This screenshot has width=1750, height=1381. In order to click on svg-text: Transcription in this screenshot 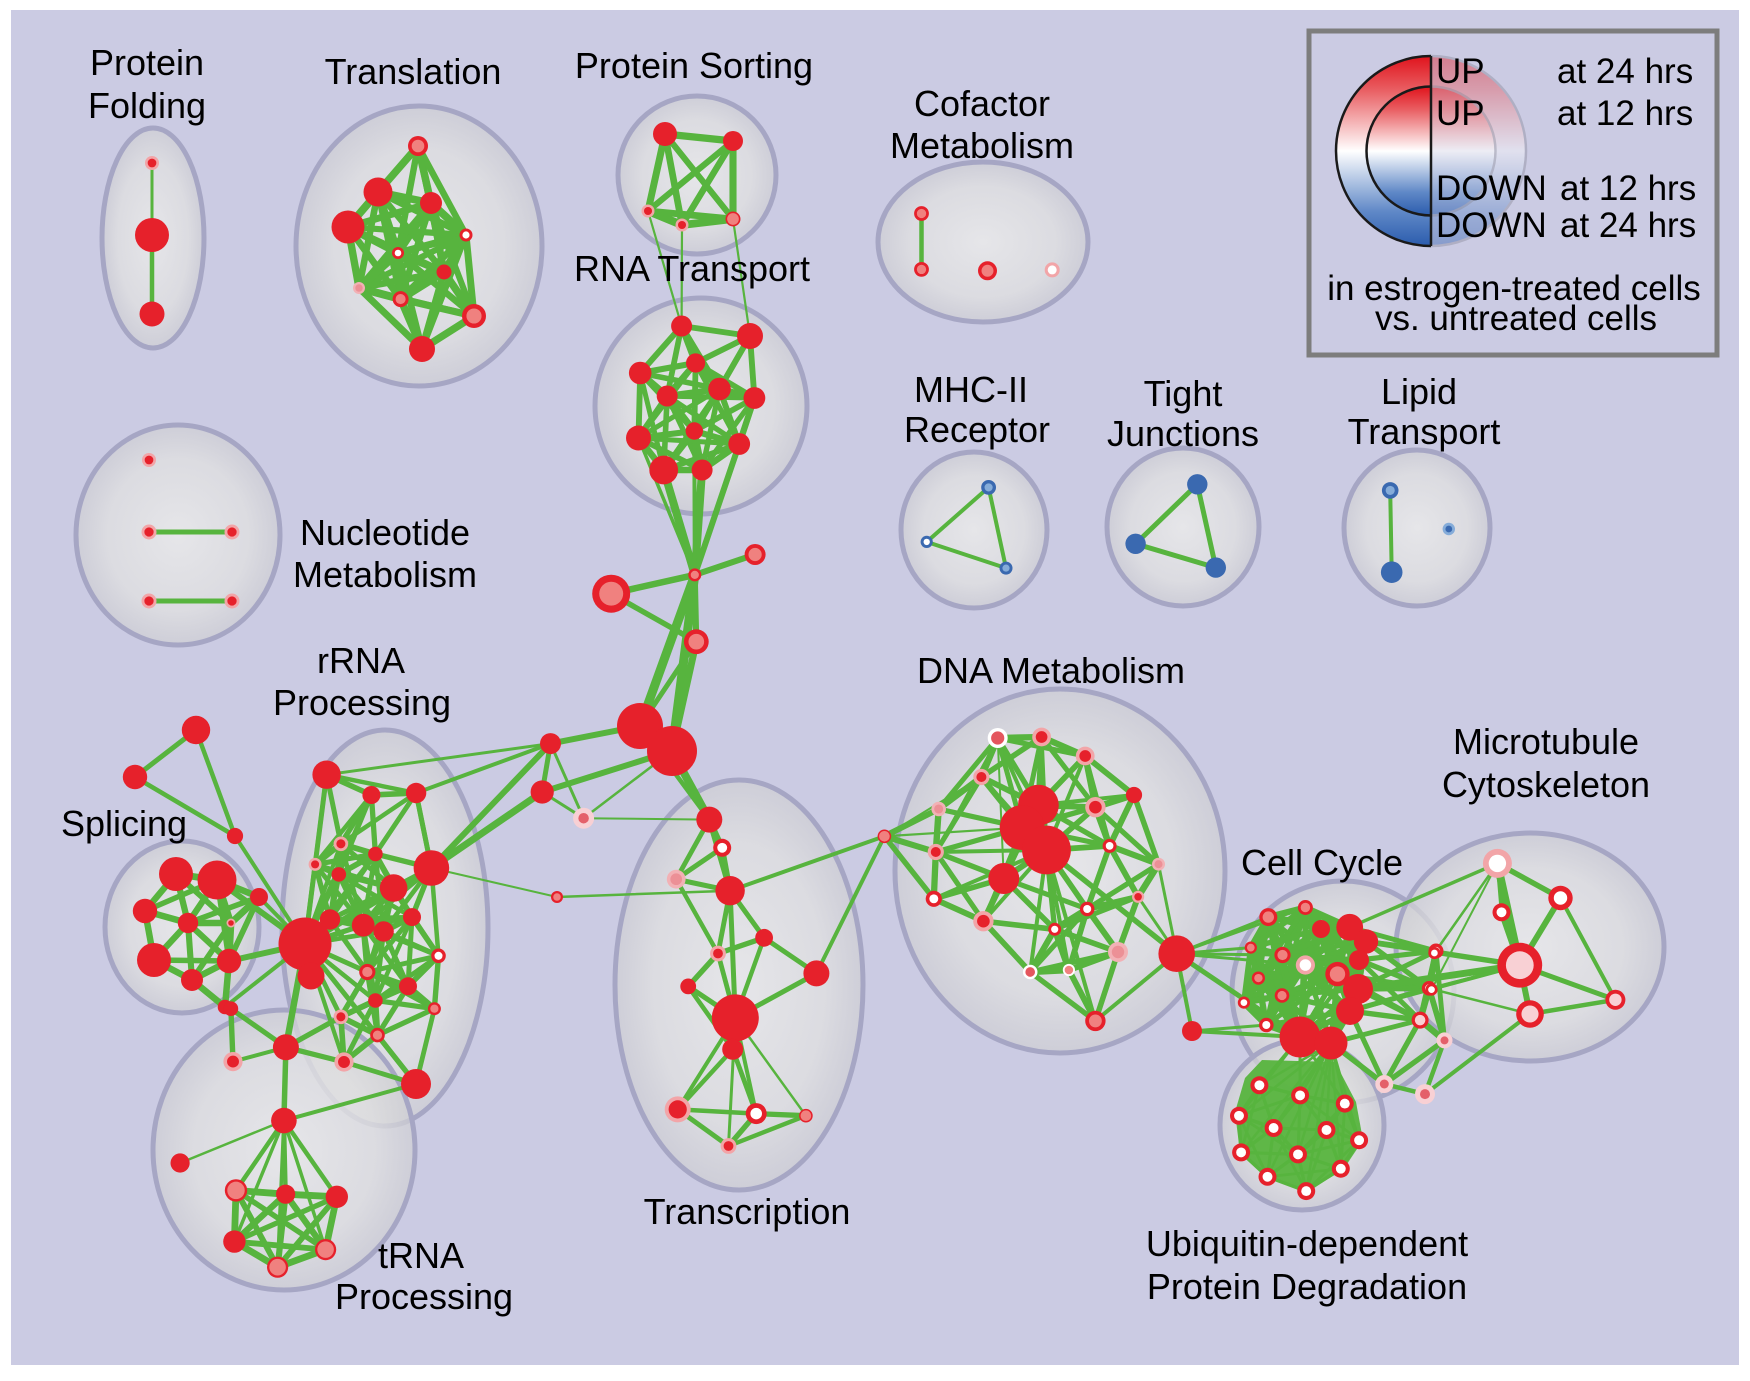, I will do `click(747, 1211)`.